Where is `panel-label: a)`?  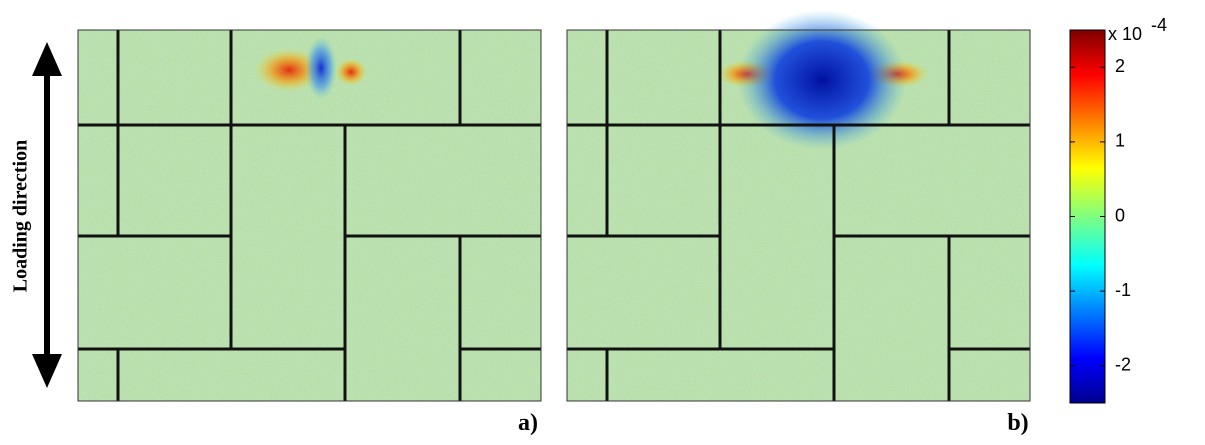 panel-label: a) is located at coordinates (528, 423).